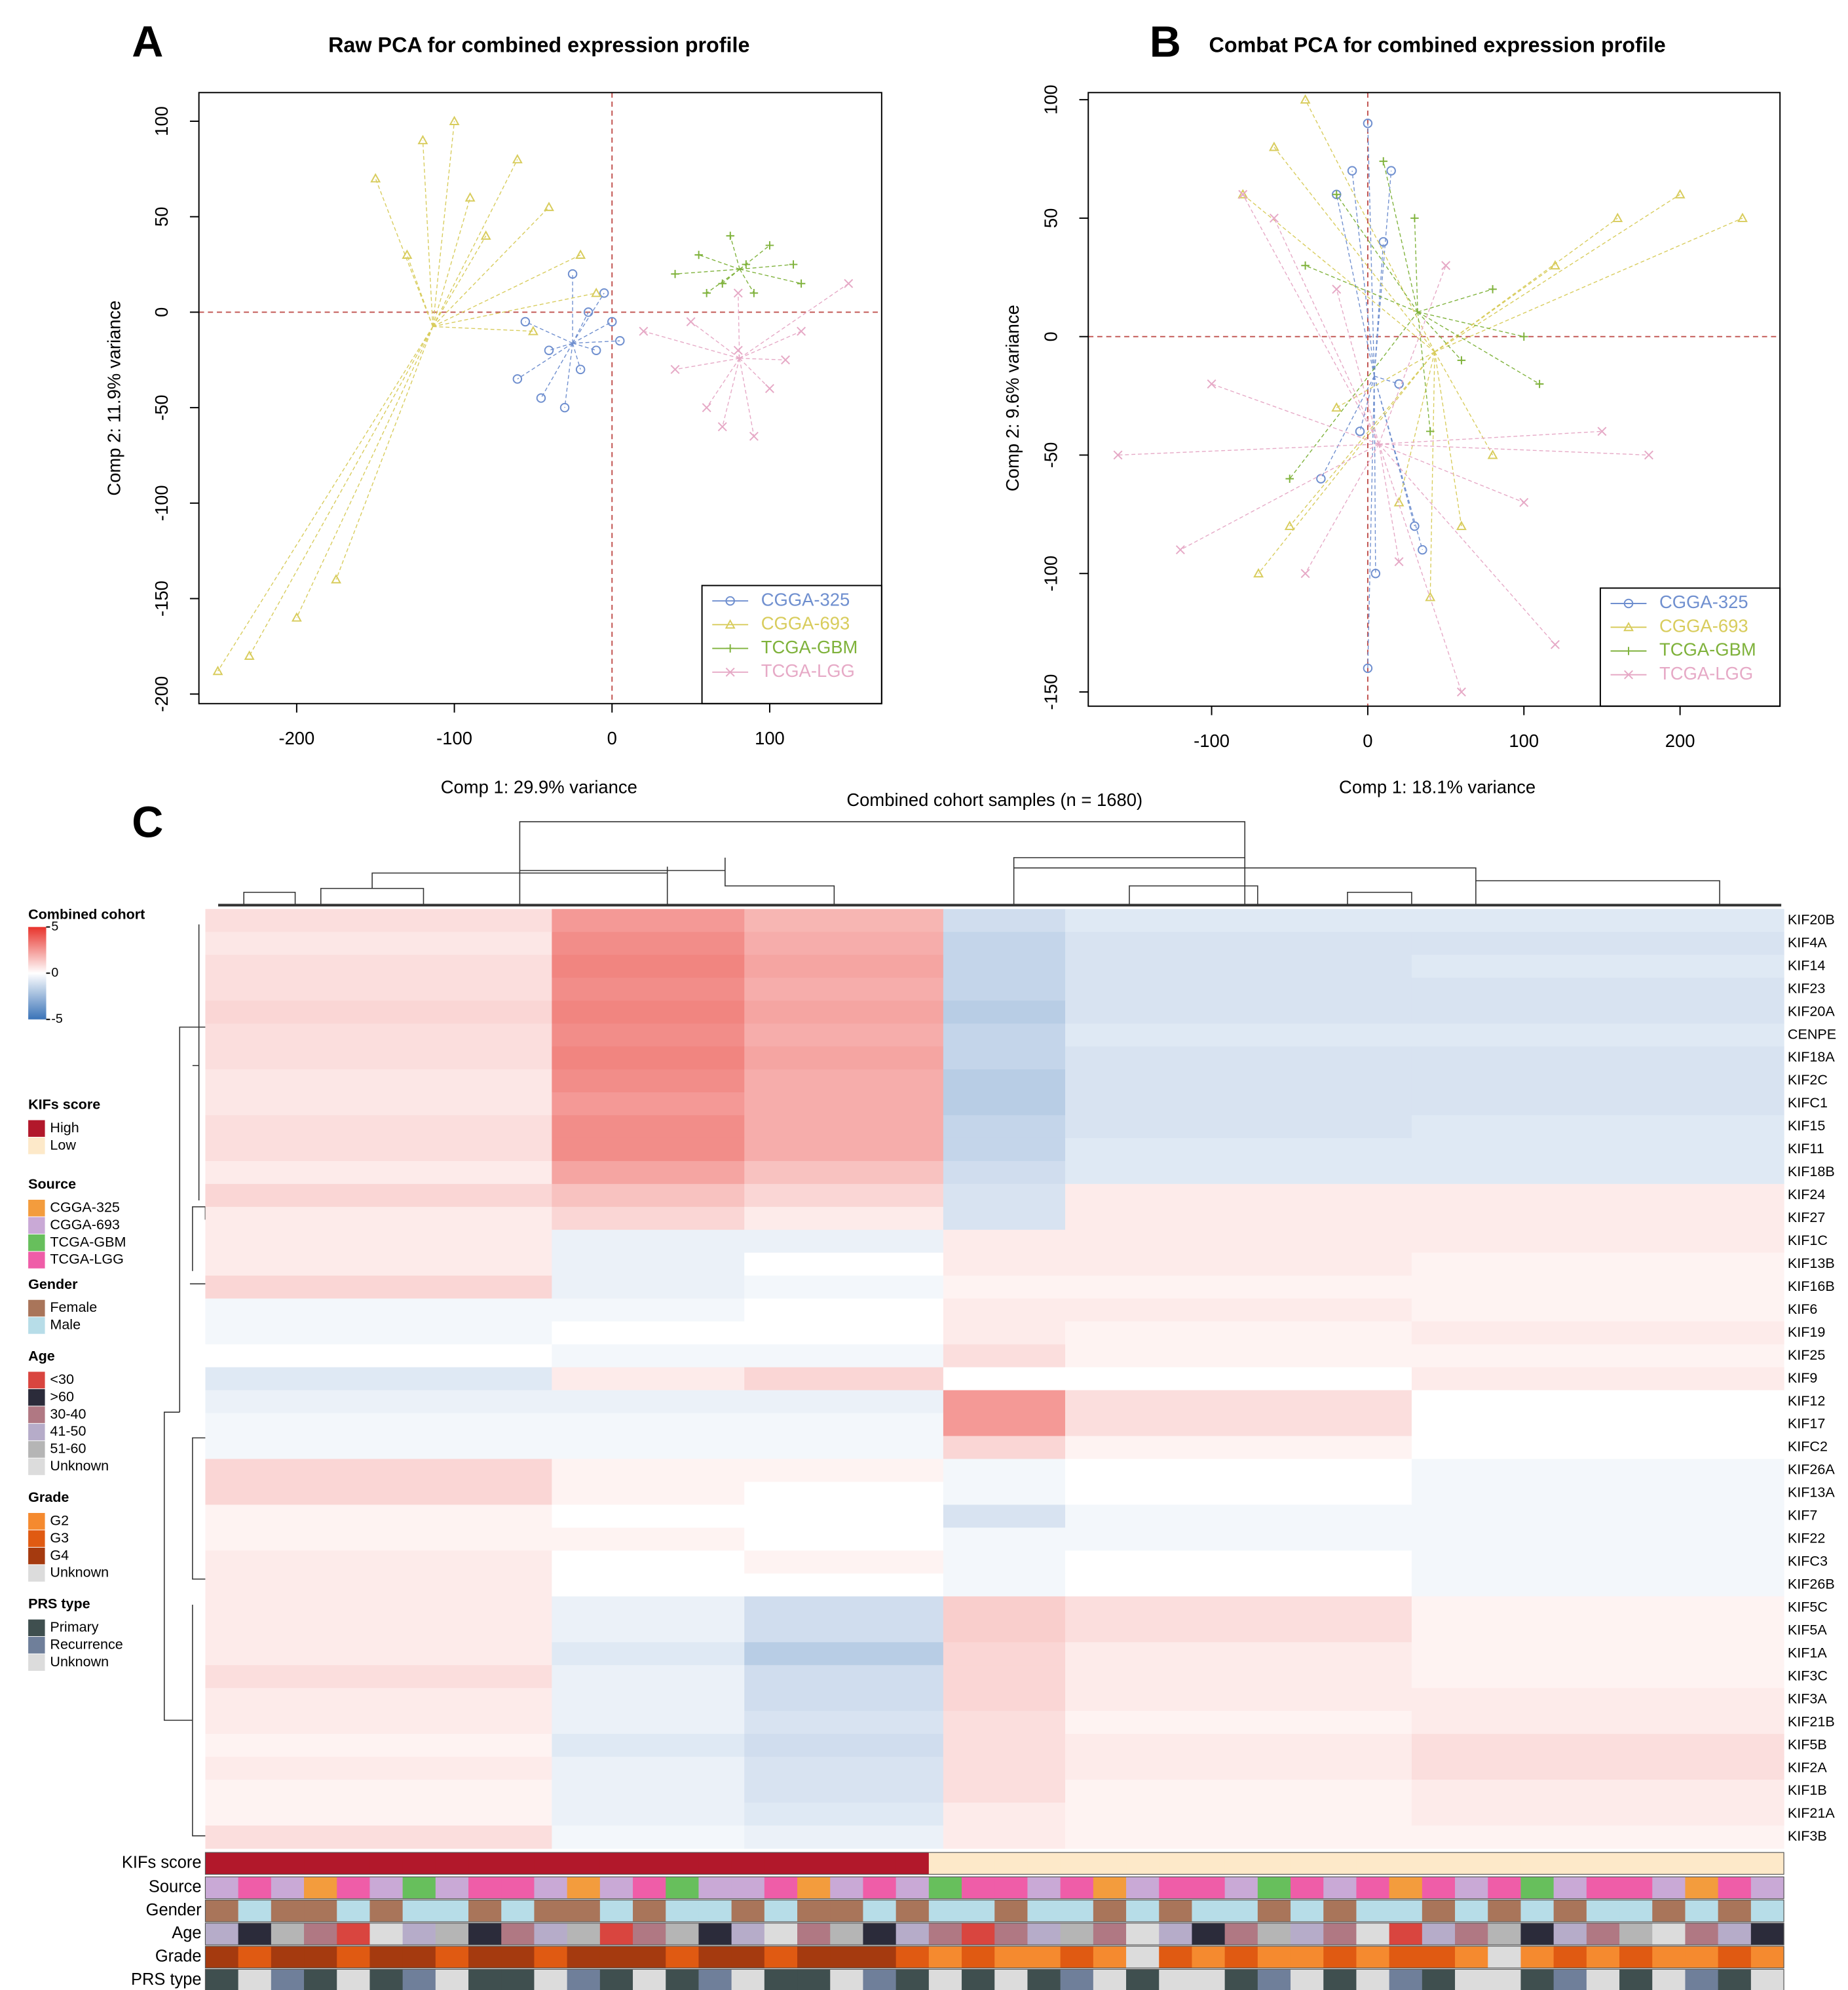 The image size is (1848, 1990). Describe the element at coordinates (296, 738) in the screenshot. I see `x-tick-label: -200` at that location.